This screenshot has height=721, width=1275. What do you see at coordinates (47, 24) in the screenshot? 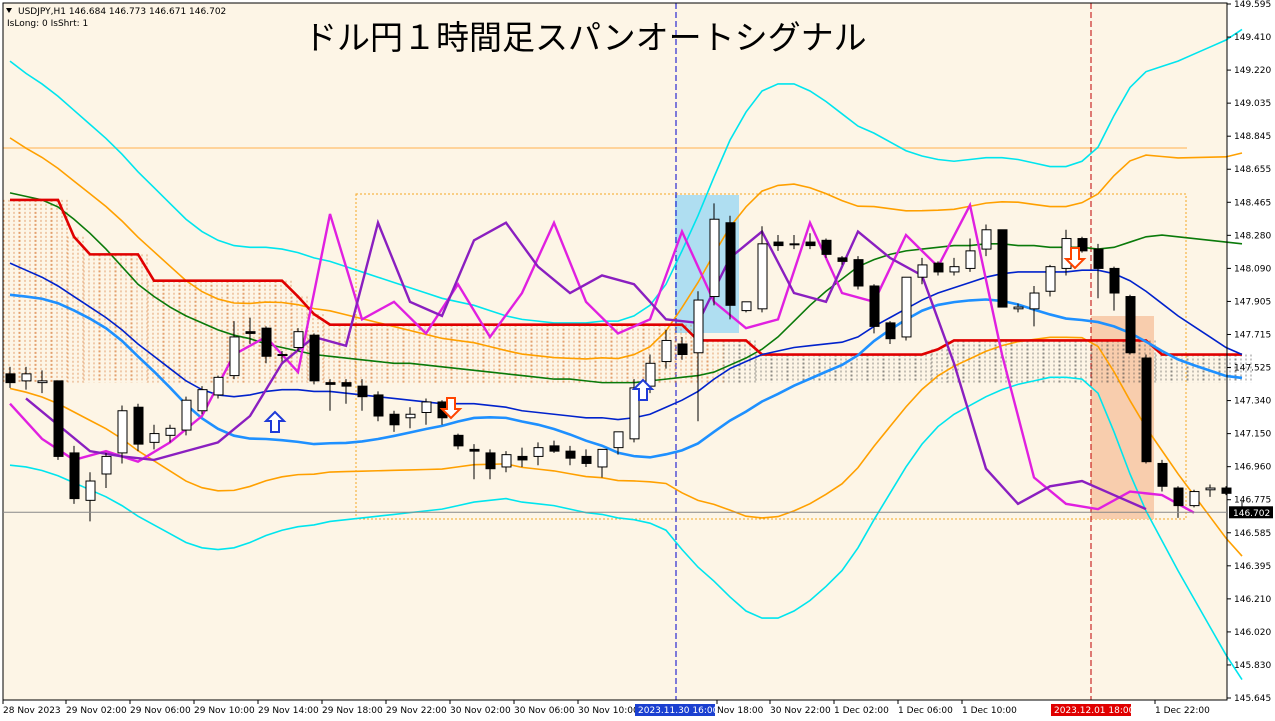
I see `signal-params: IsLong: 0 IsShrt: 1` at bounding box center [47, 24].